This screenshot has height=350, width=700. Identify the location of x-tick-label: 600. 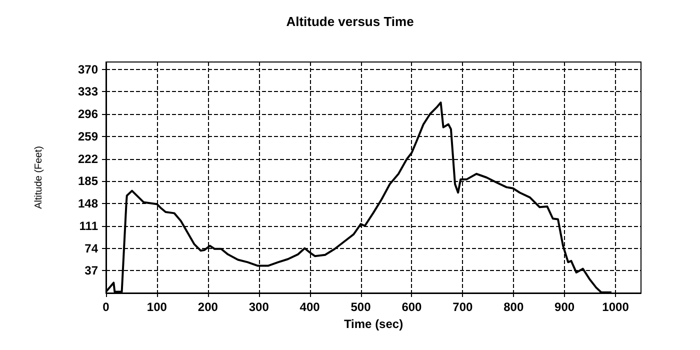
(412, 307).